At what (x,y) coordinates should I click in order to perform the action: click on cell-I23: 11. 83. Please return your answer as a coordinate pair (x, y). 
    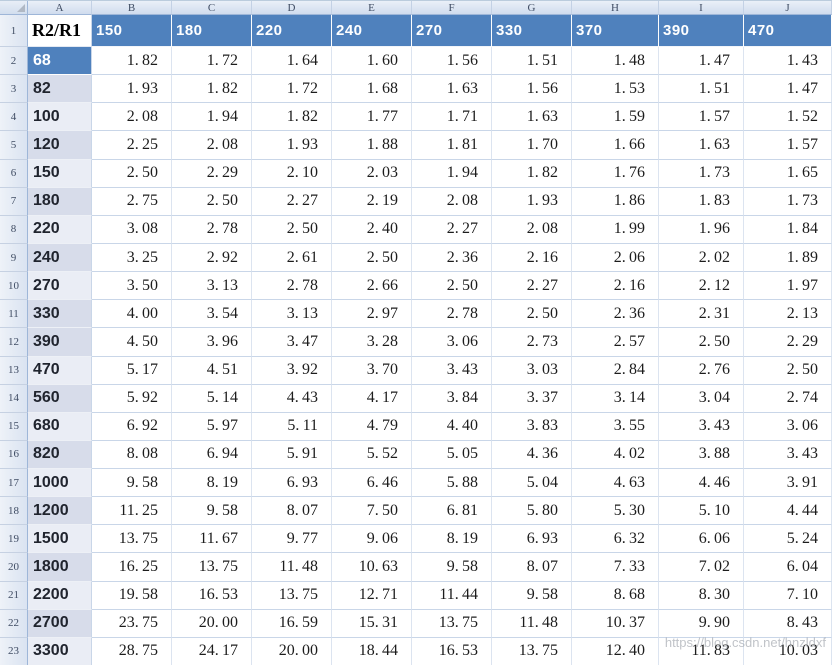
    Looking at the image, I should click on (701, 651).